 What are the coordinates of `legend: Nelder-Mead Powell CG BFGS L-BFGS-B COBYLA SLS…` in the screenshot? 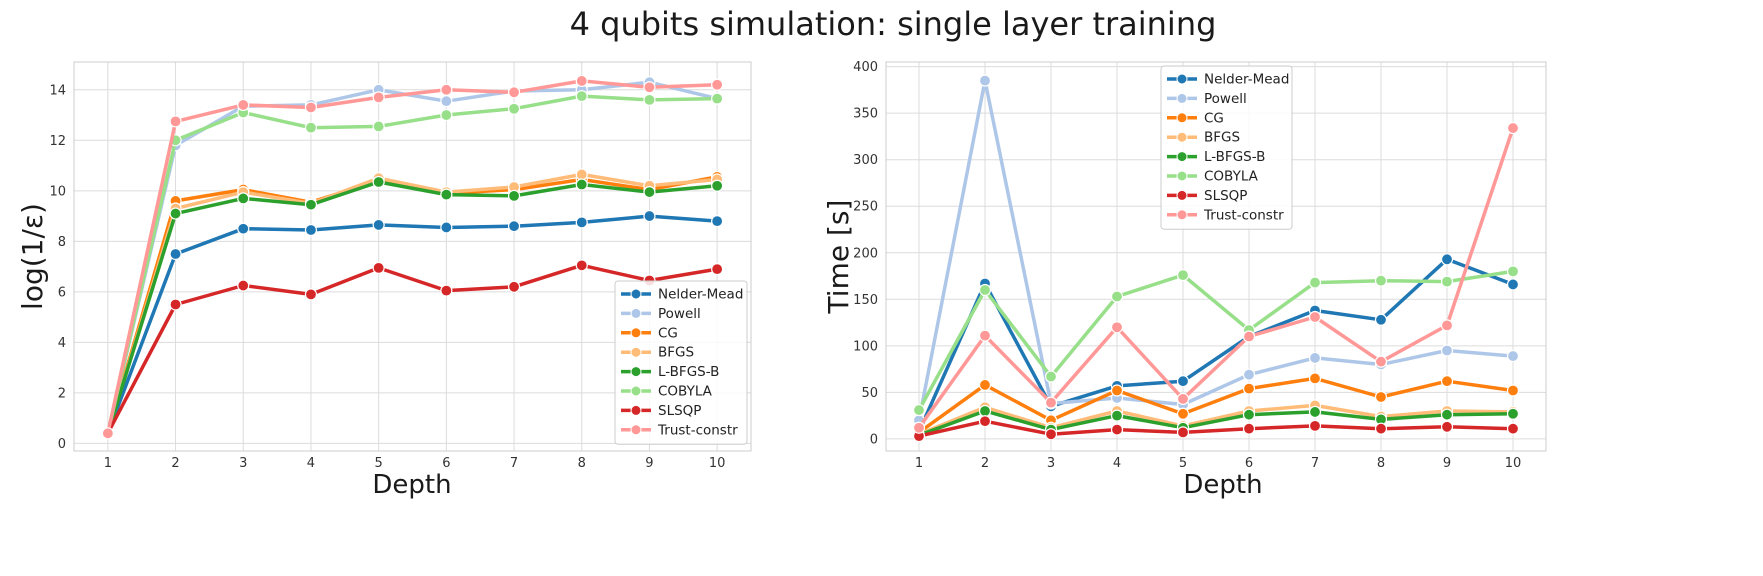 It's located at (681, 362).